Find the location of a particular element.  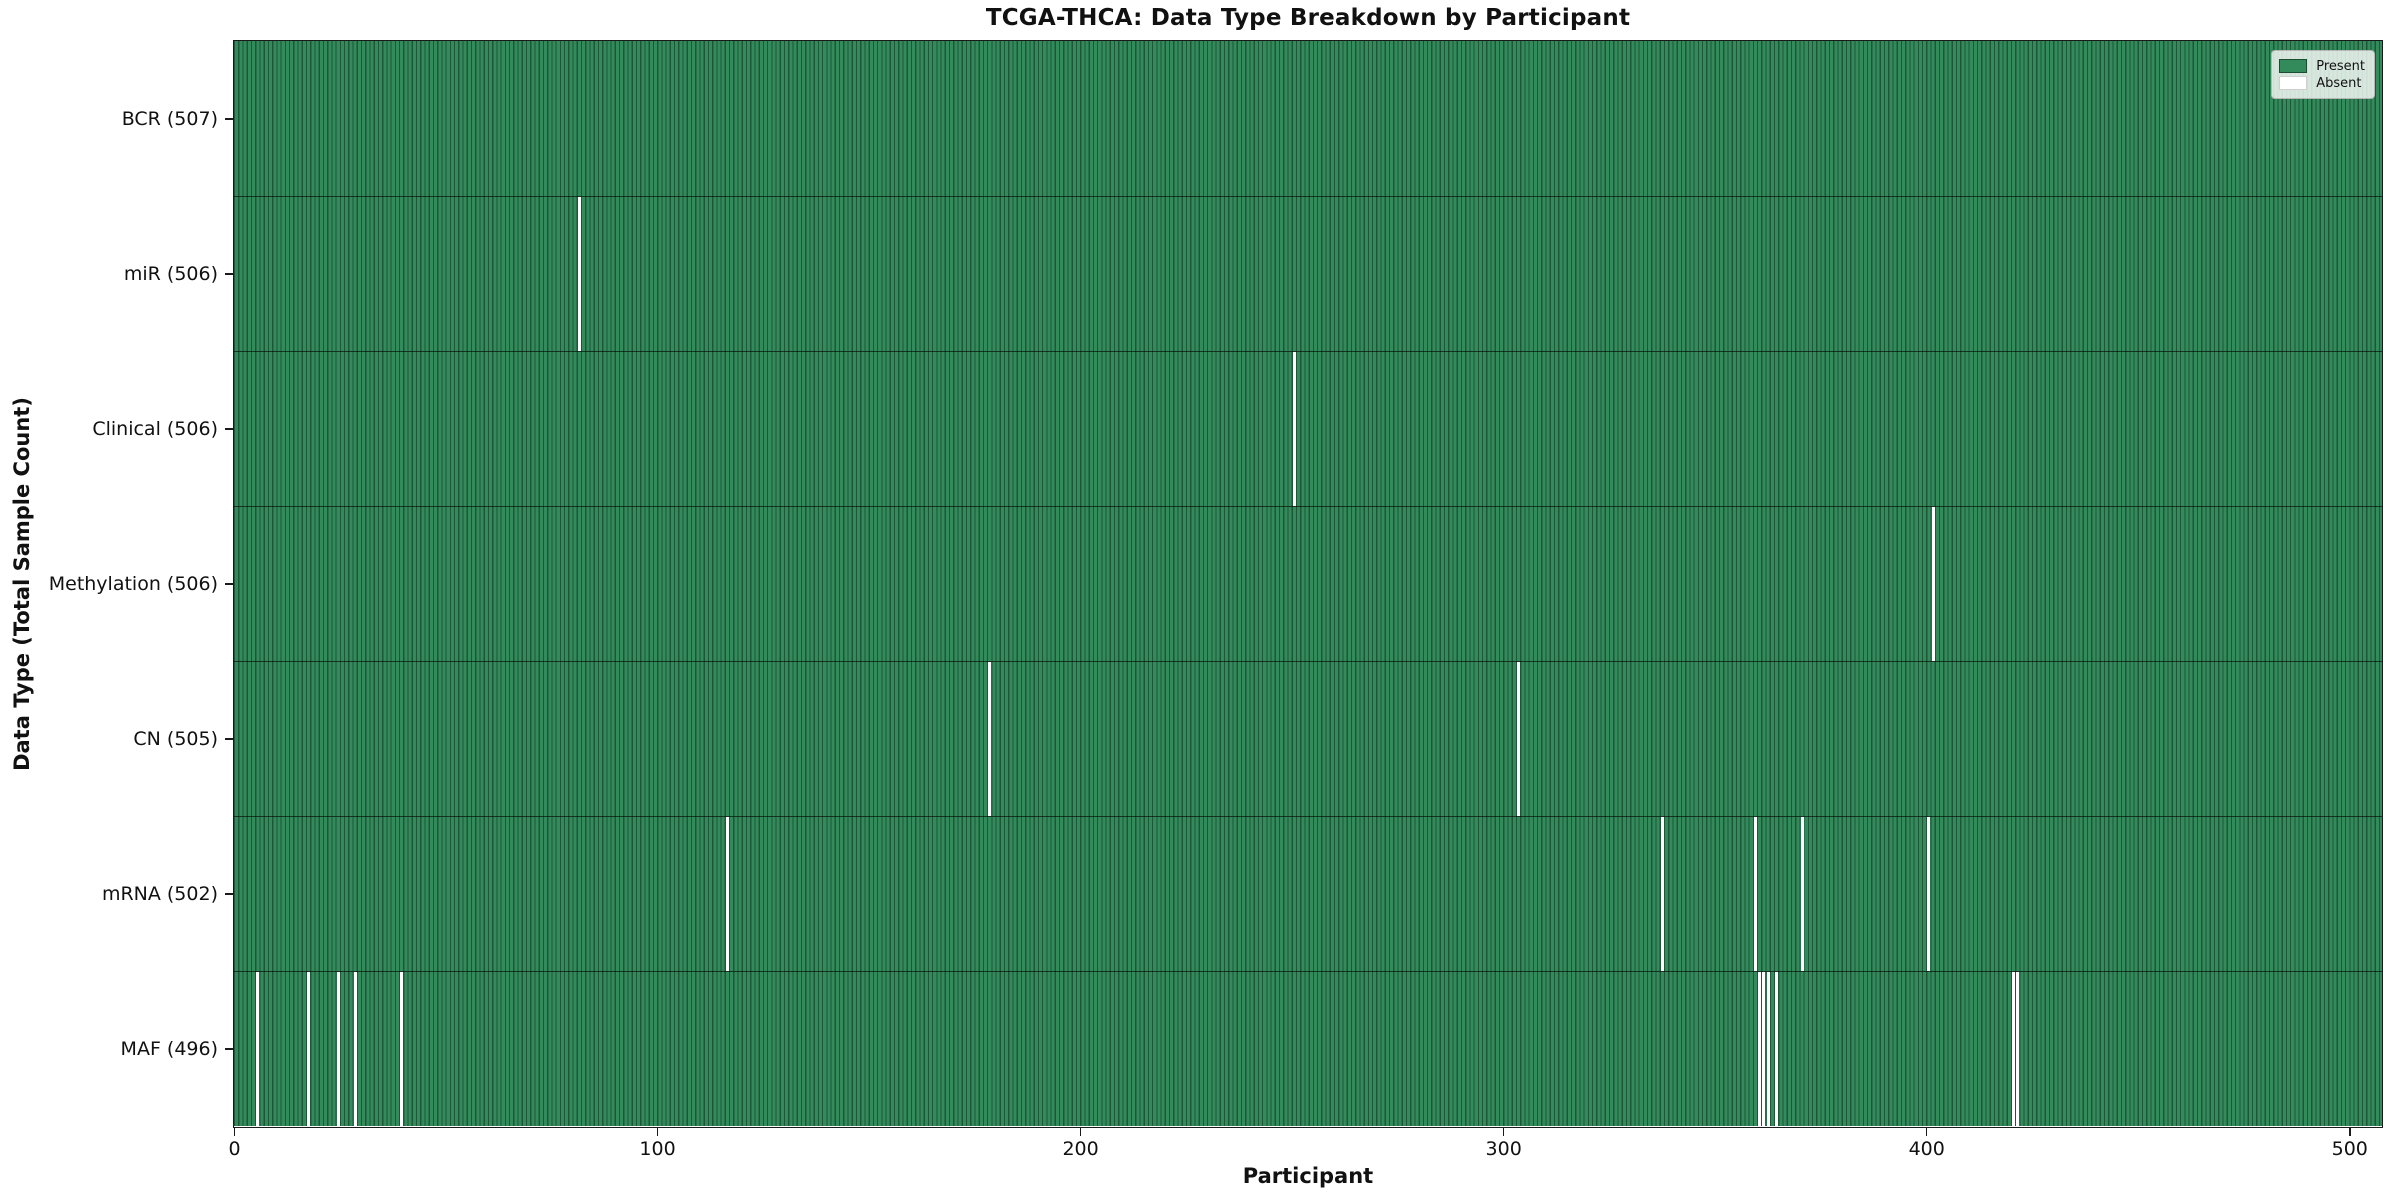

data-row-miR is located at coordinates (1308, 273).